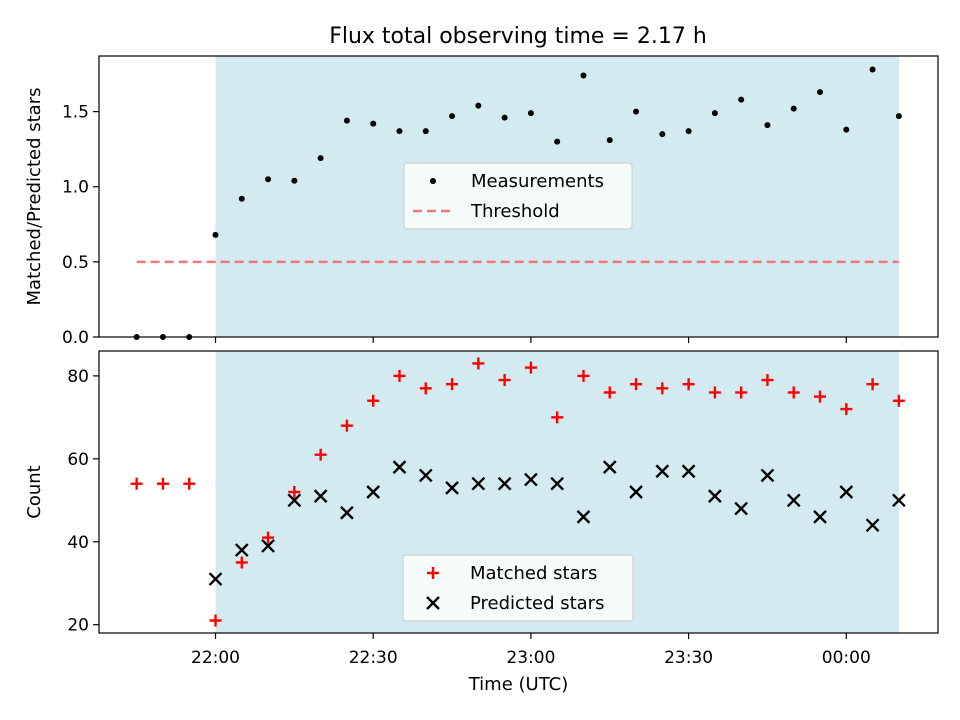  I want to click on y-tick-label: 40, so click(78, 543).